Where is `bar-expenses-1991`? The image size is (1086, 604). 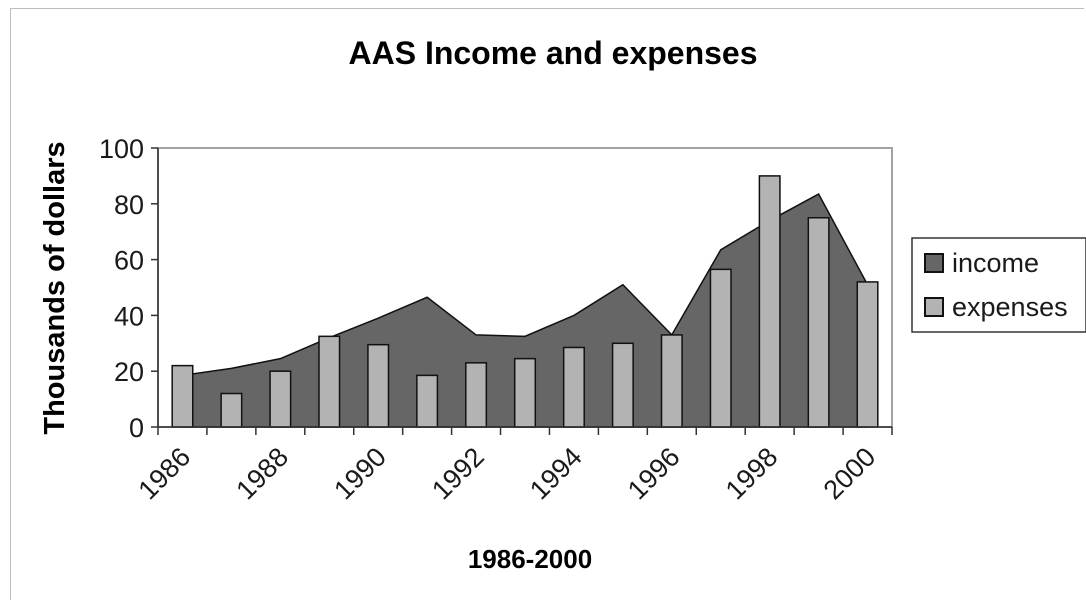
bar-expenses-1991 is located at coordinates (427, 401).